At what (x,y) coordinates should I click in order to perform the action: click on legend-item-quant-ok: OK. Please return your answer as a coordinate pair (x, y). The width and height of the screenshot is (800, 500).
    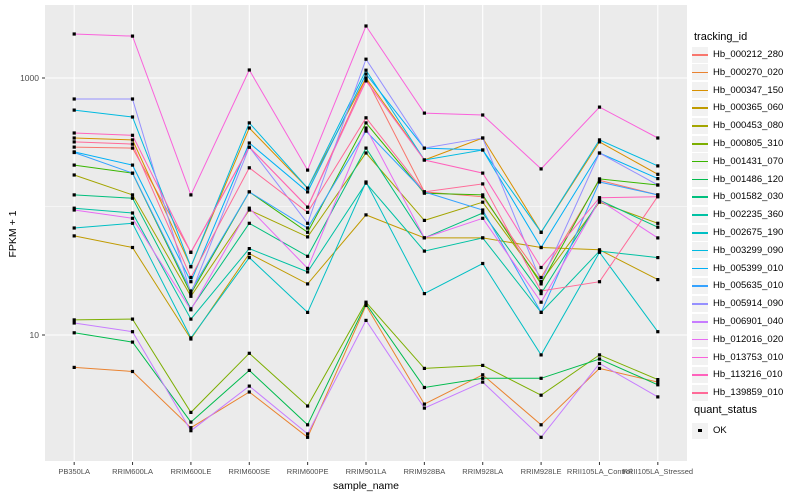
    Looking at the image, I should click on (709, 430).